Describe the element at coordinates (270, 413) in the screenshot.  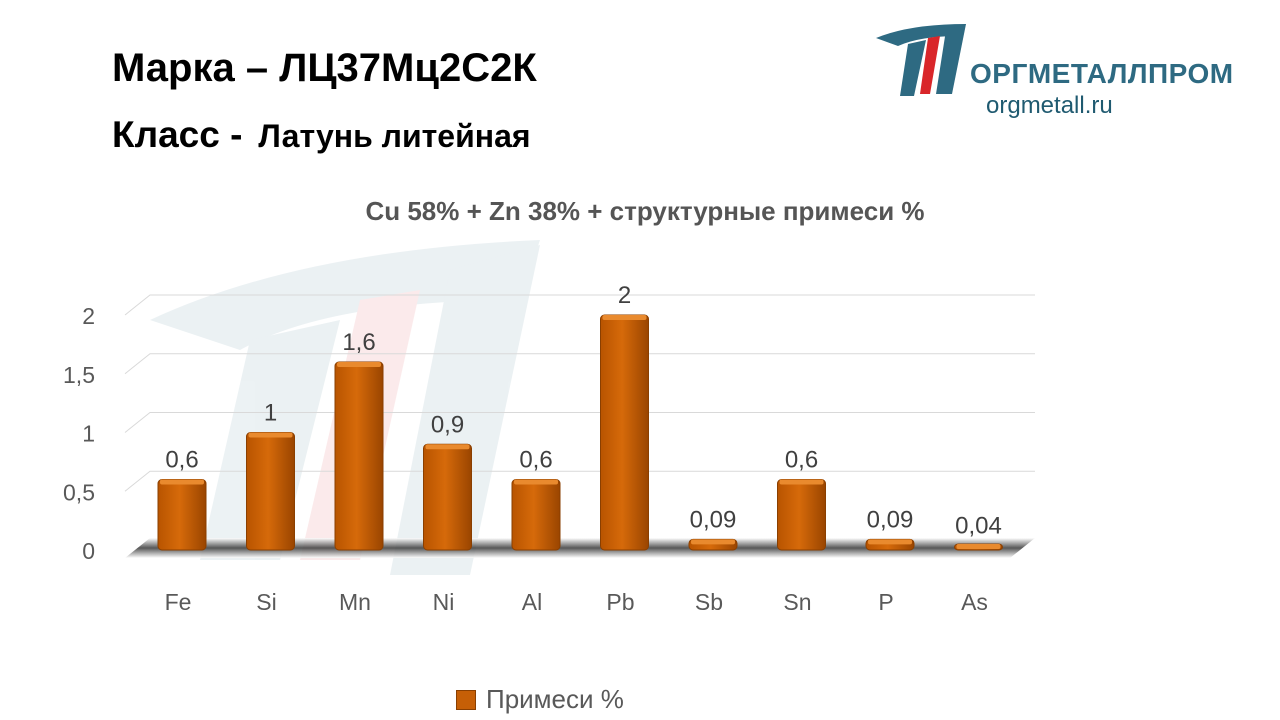
I see `data-label: 1` at that location.